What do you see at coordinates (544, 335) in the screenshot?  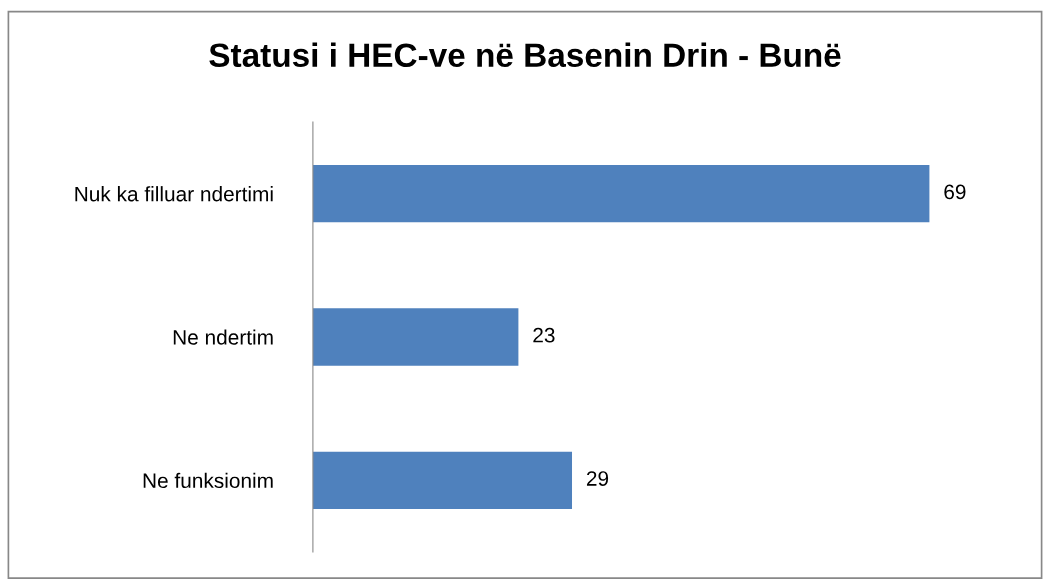 I see `data-label: 23` at bounding box center [544, 335].